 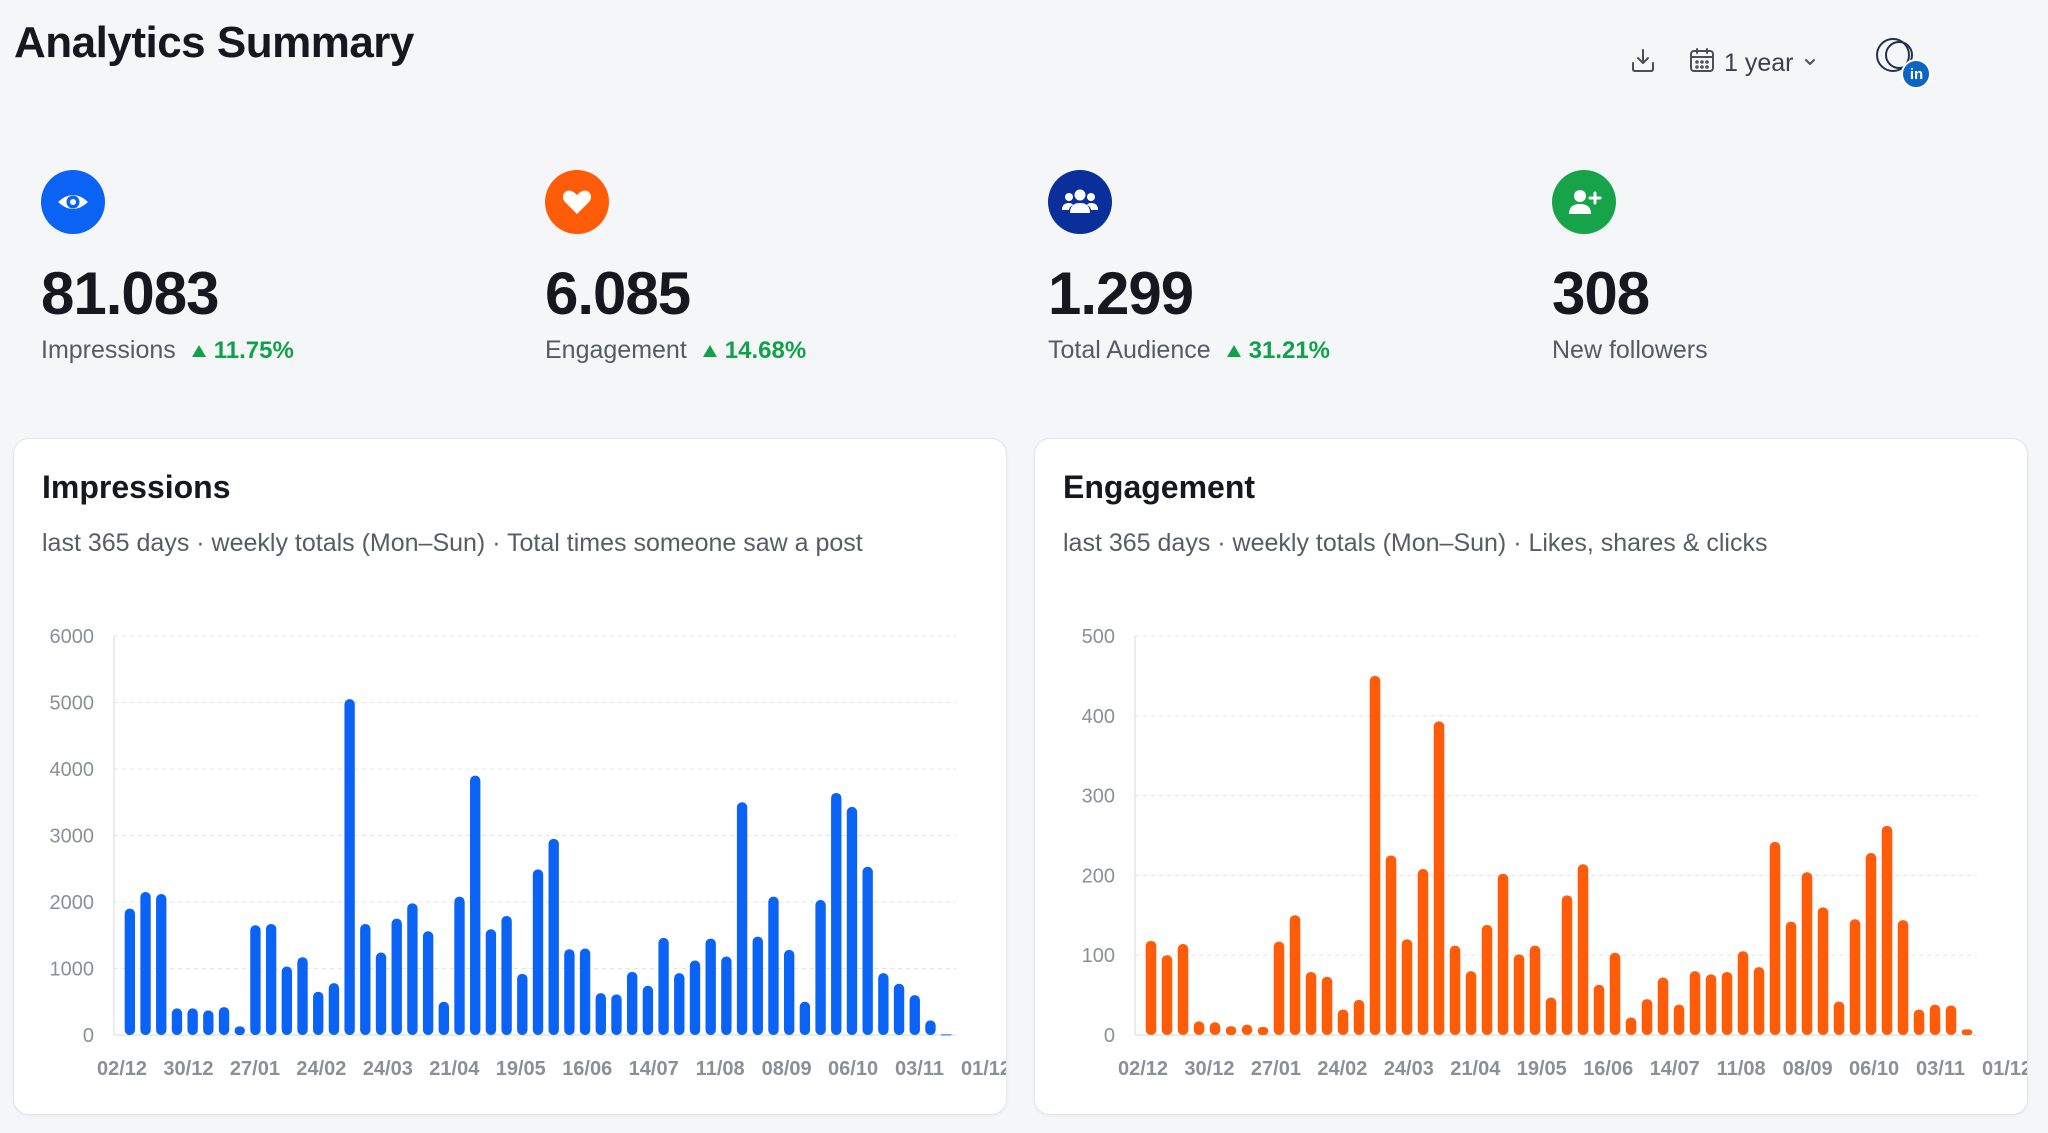 I want to click on y-tick-label: 1000, so click(x=72, y=970).